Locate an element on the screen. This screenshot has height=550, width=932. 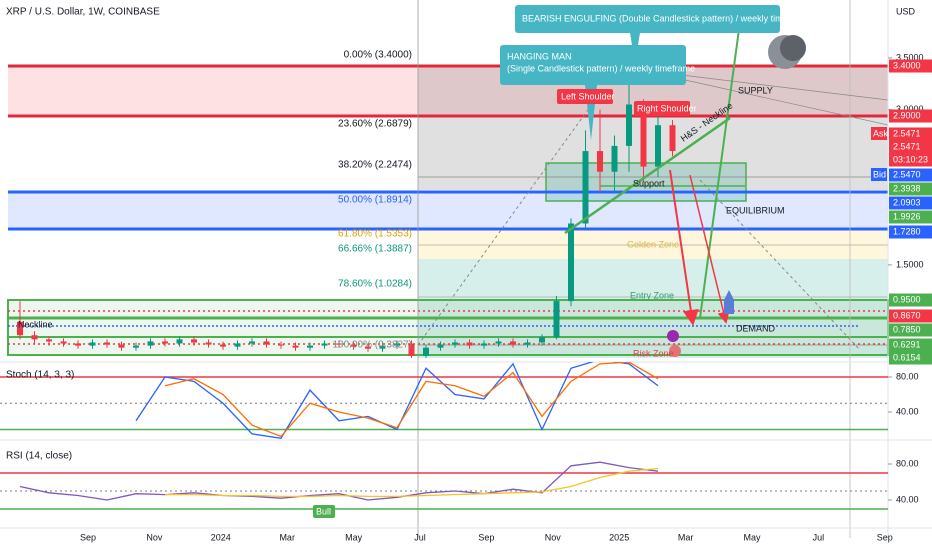
golden-zone is located at coordinates (653, 244).